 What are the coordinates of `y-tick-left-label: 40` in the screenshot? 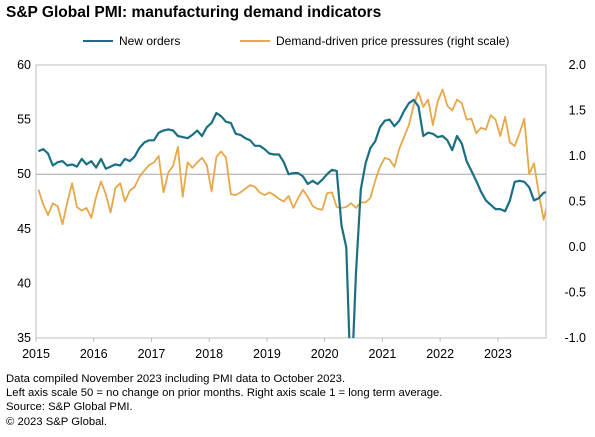 It's located at (24, 283).